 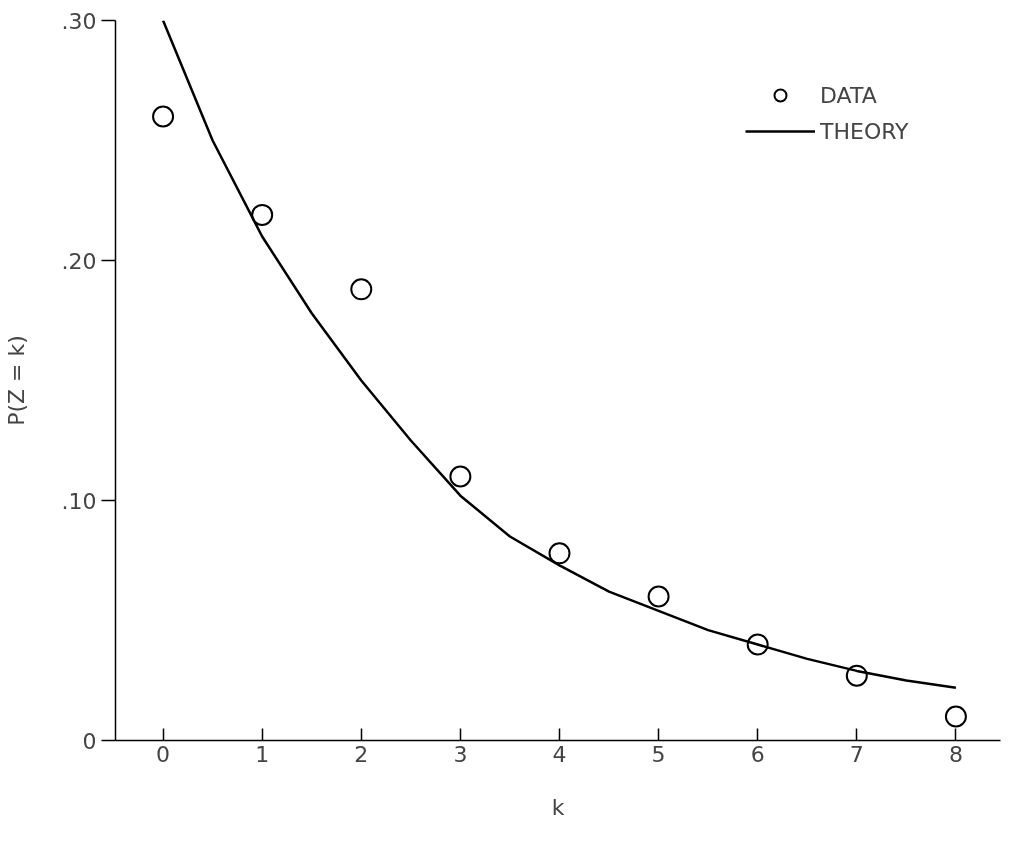 I want to click on x-tick-label: 3, so click(x=460, y=754).